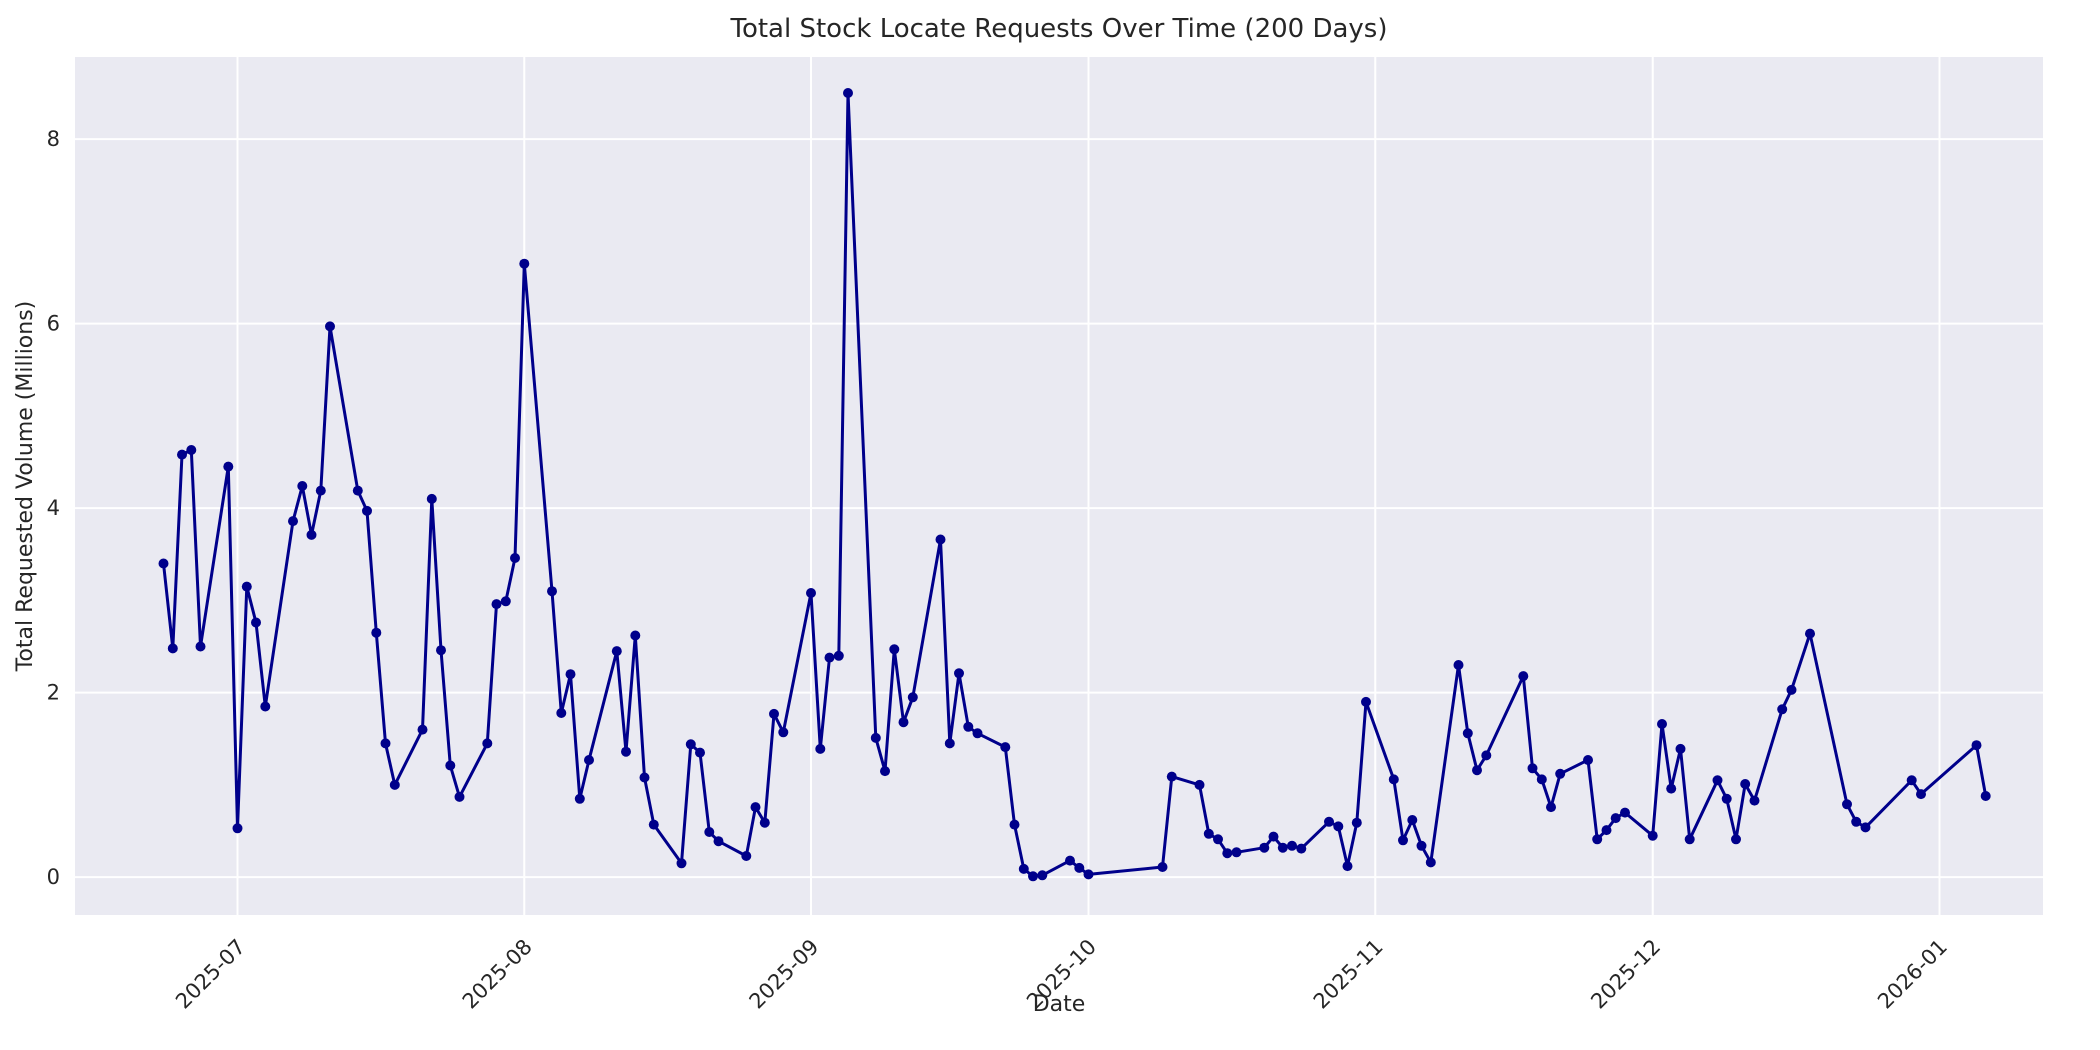 The image size is (2100, 1050). Describe the element at coordinates (497, 974) in the screenshot. I see `x-tick-label: 2025-08` at that location.